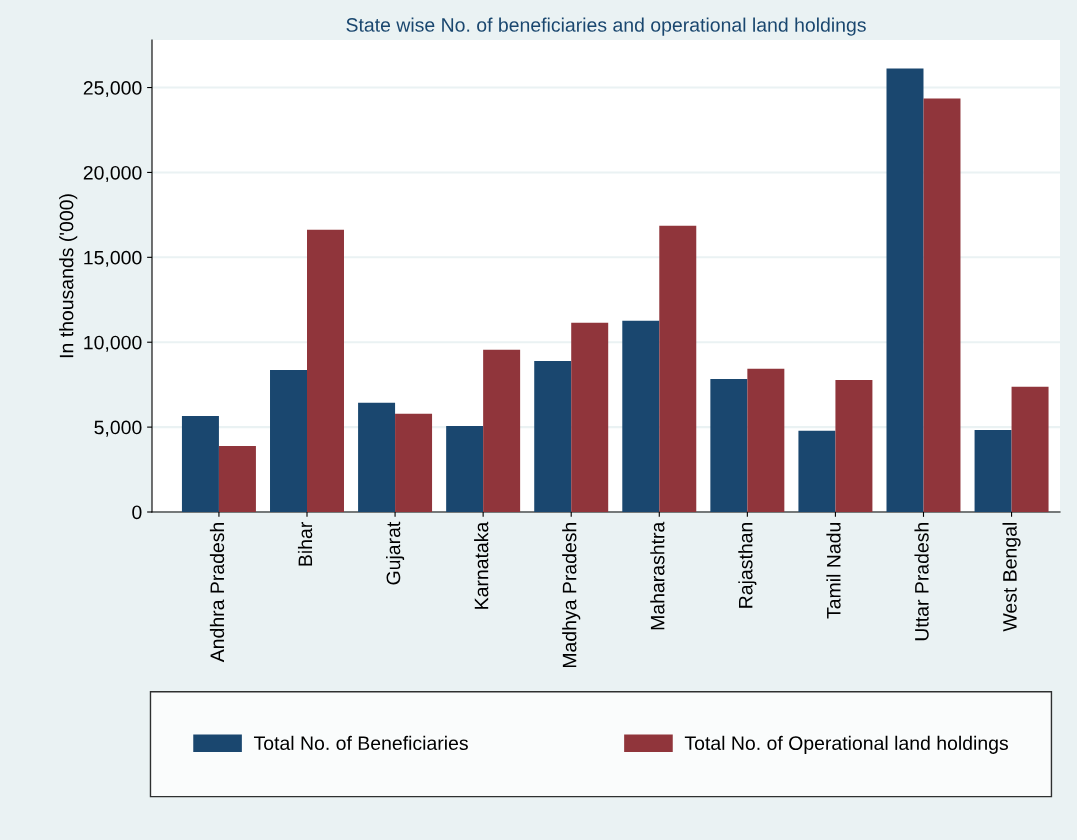  Describe the element at coordinates (305, 544) in the screenshot. I see `x-tick-label: Bihar` at that location.